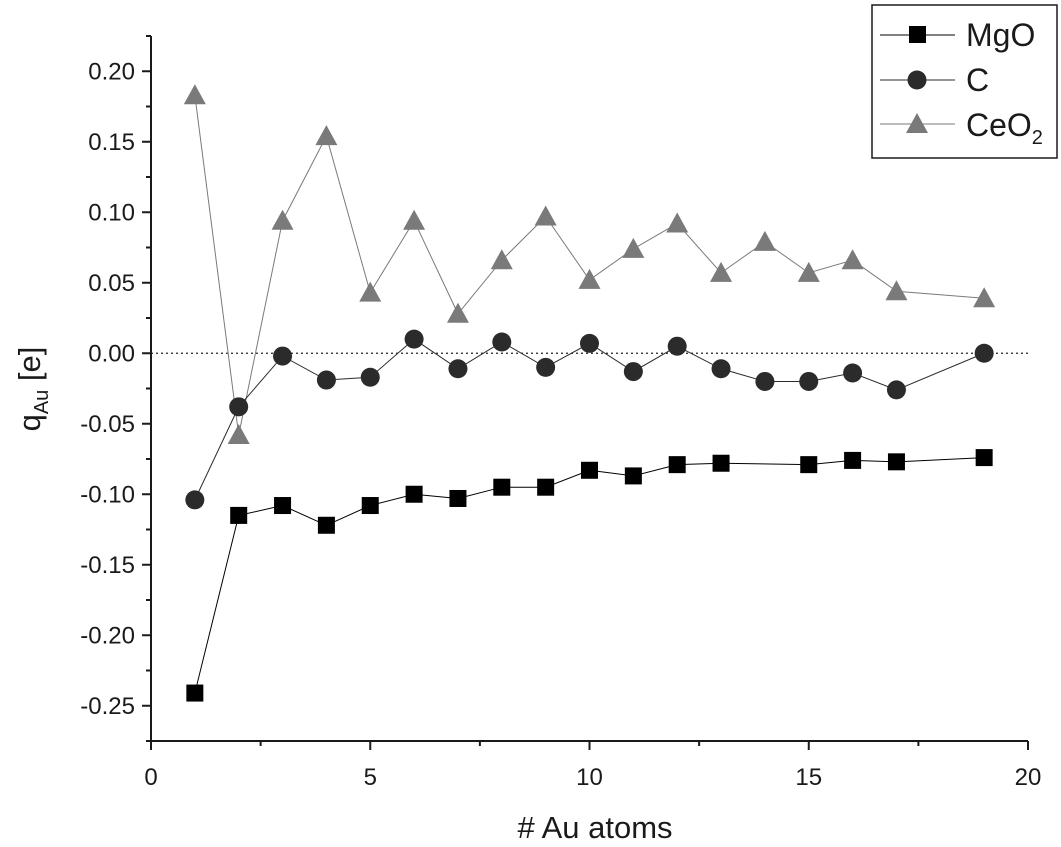 This screenshot has height=847, width=1061. What do you see at coordinates (1000, 35) in the screenshot?
I see `legend-label-mgo: MgO` at bounding box center [1000, 35].